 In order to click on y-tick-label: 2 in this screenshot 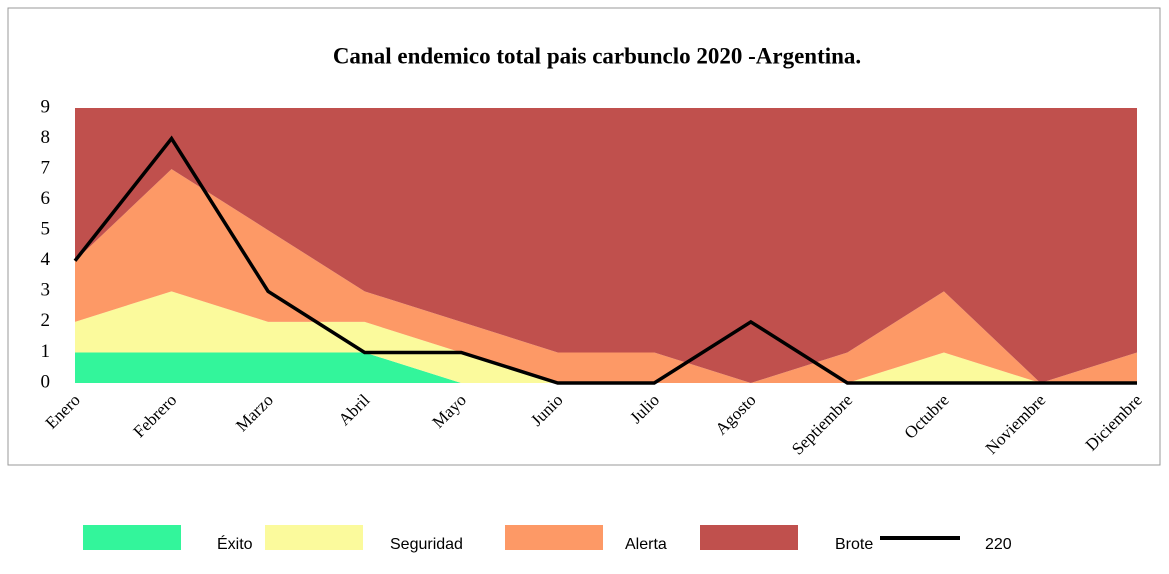, I will do `click(46, 320)`.